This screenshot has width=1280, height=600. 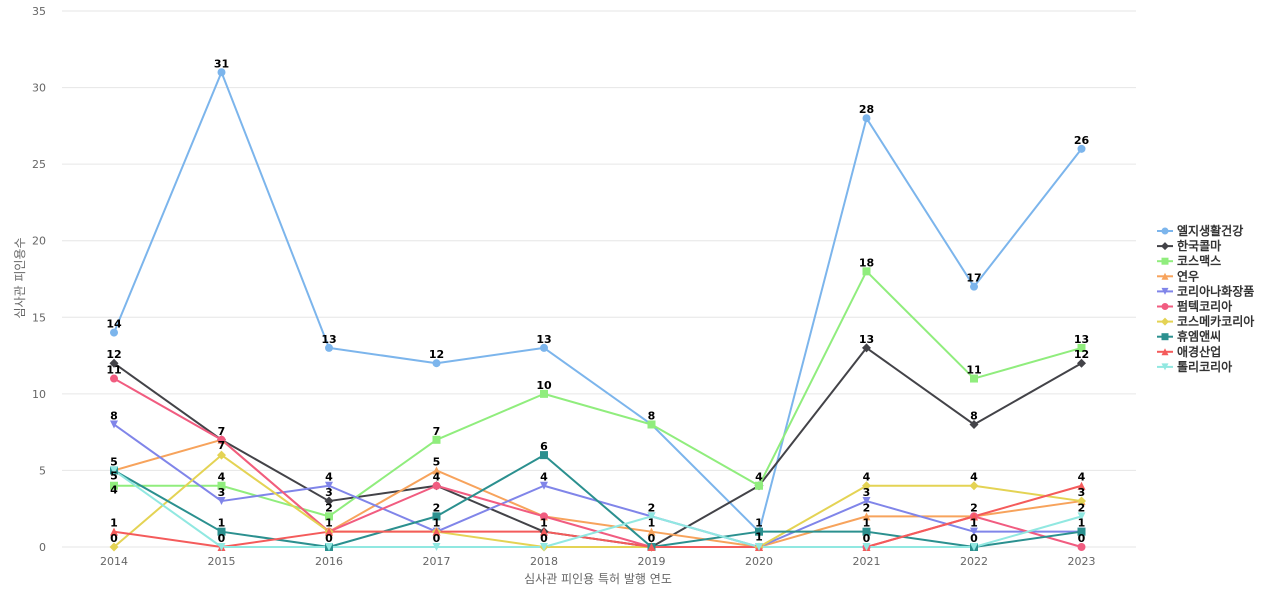 What do you see at coordinates (544, 561) in the screenshot?
I see `x-tick-label: 2018` at bounding box center [544, 561].